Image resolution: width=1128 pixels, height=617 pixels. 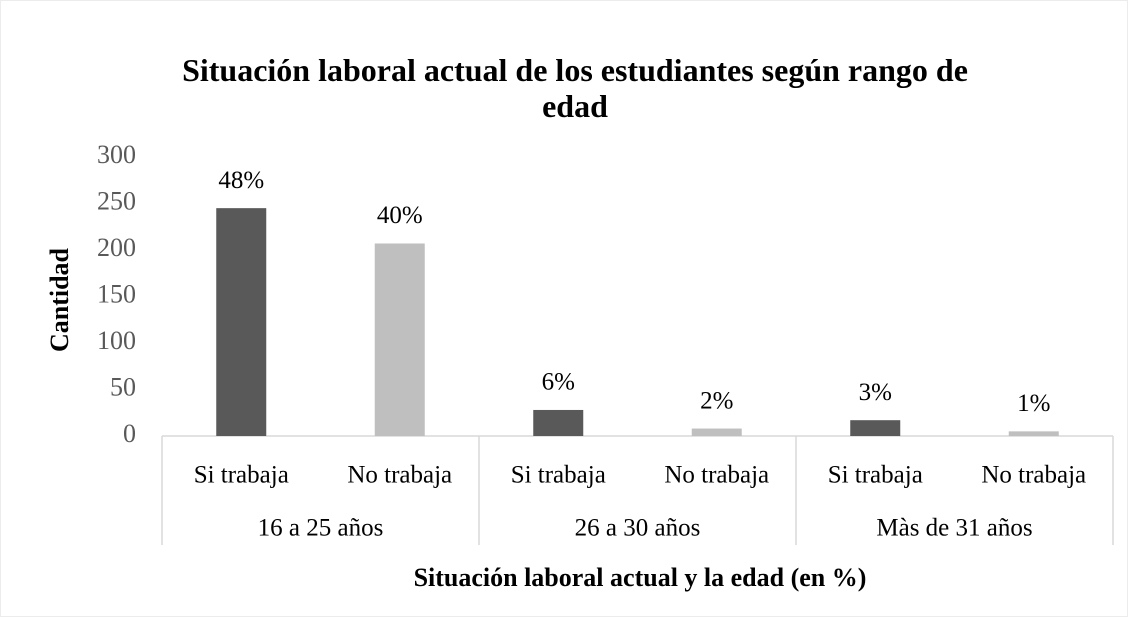 What do you see at coordinates (638, 528) in the screenshot?
I see `group-label: 26 a 30 años` at bounding box center [638, 528].